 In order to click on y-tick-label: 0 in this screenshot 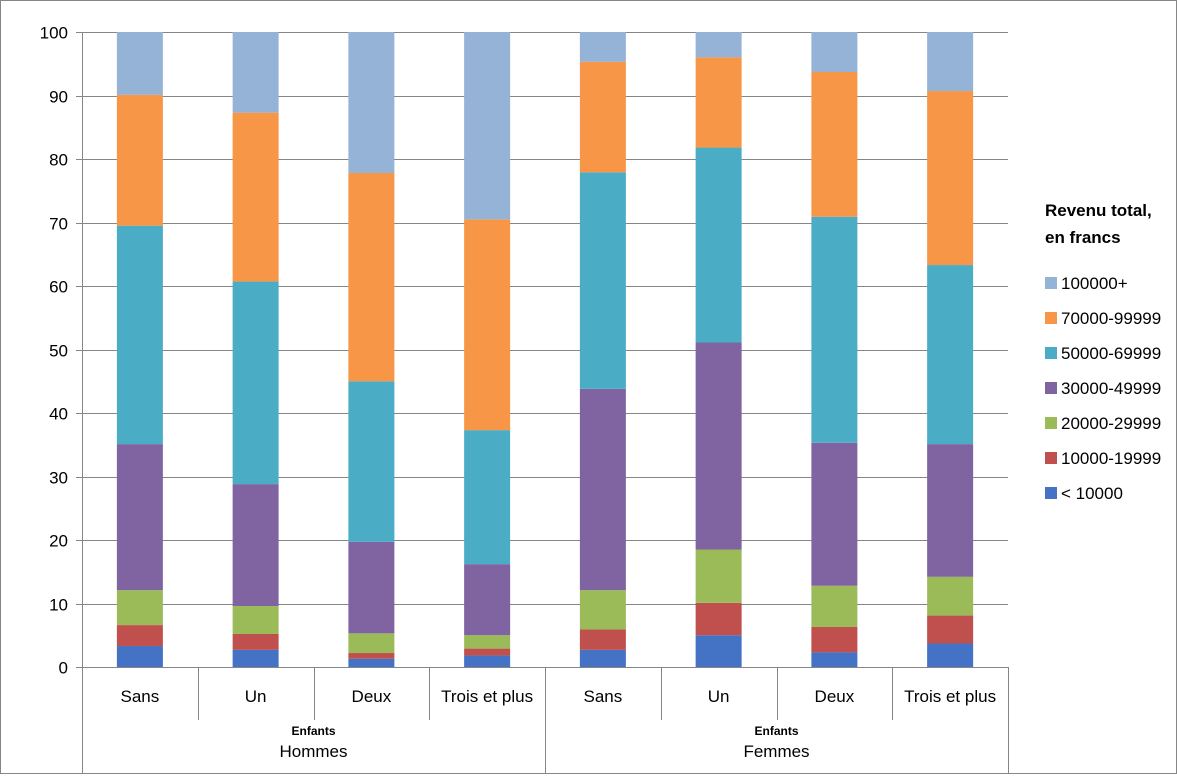, I will do `click(63, 668)`.